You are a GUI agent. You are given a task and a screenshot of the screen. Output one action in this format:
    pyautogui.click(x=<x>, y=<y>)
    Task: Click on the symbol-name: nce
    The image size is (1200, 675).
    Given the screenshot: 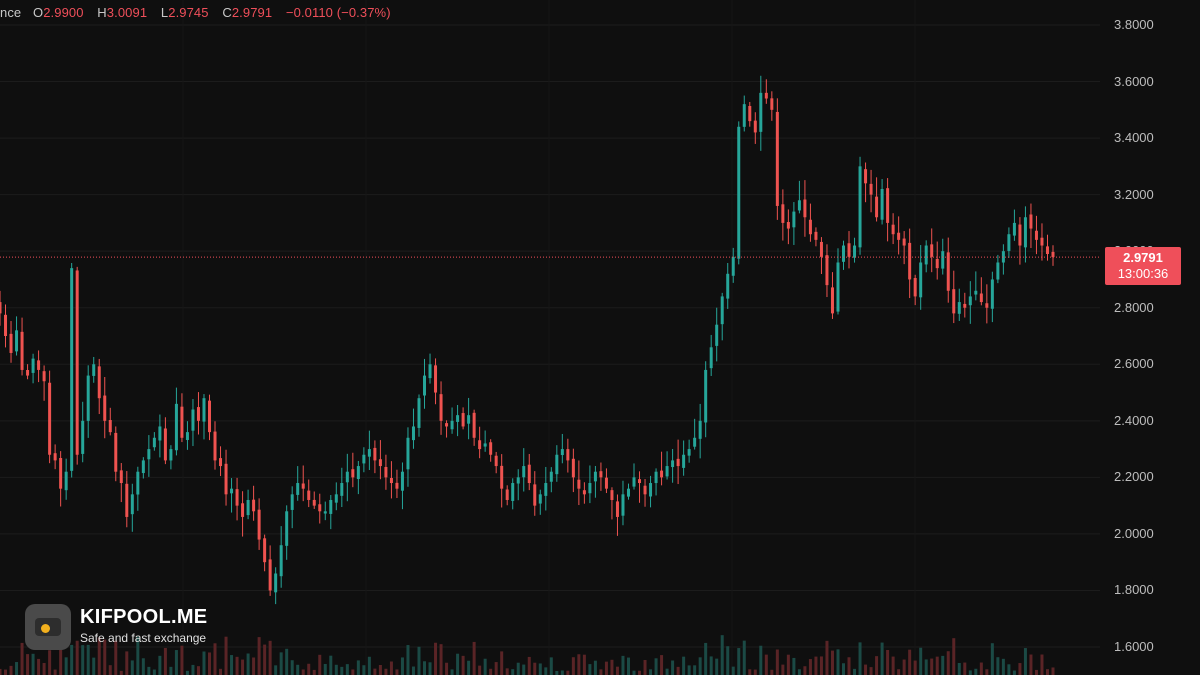 What is the action you would take?
    pyautogui.click(x=11, y=12)
    